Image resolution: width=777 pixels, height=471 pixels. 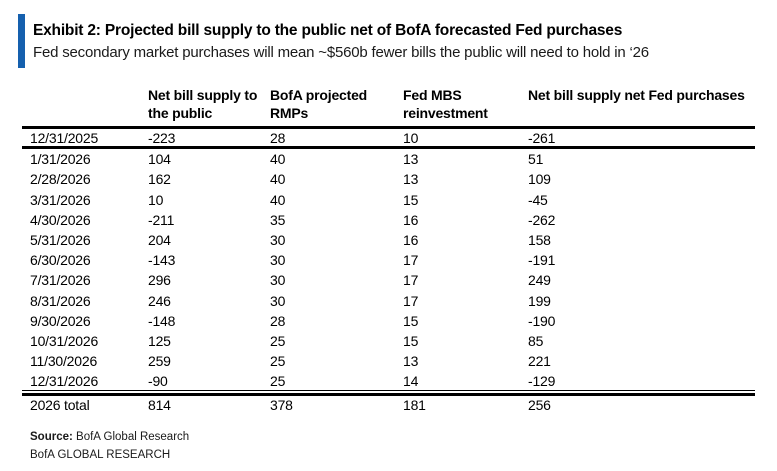 I want to click on row-value: 378, so click(x=336, y=403).